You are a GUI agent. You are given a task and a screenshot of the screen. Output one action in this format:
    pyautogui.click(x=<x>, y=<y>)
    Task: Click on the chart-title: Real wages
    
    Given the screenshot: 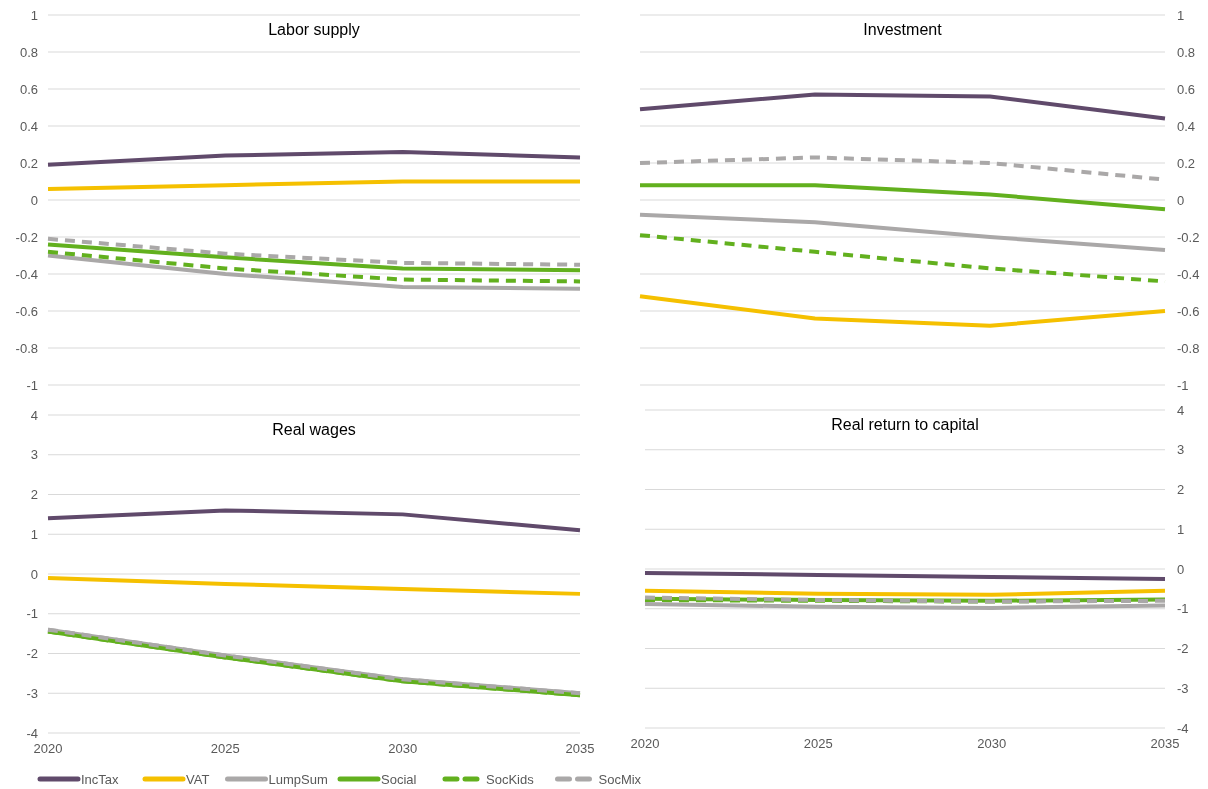 What is the action you would take?
    pyautogui.click(x=314, y=429)
    